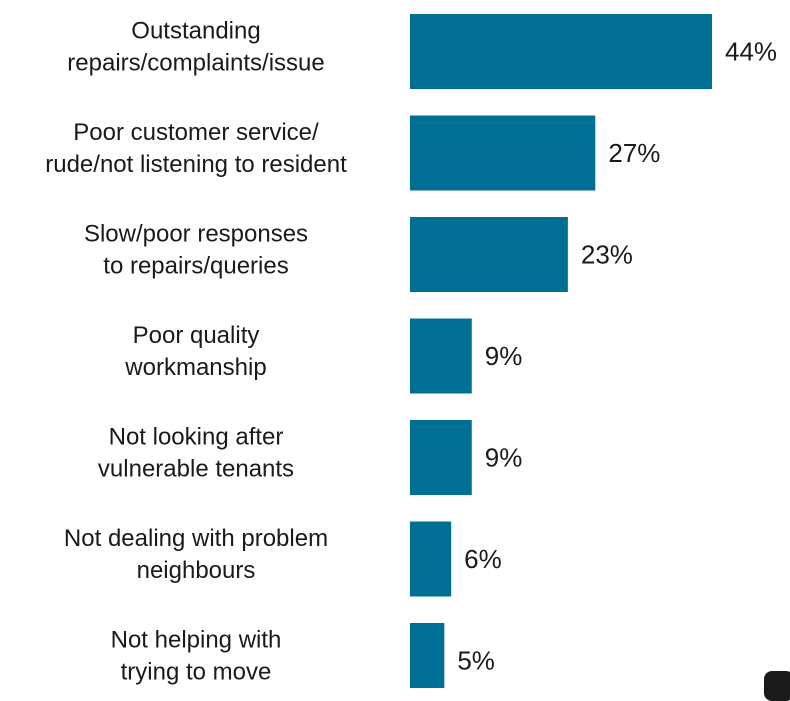 The width and height of the screenshot is (790, 701). Describe the element at coordinates (195, 367) in the screenshot. I see `category-label-line: workmanship` at that location.